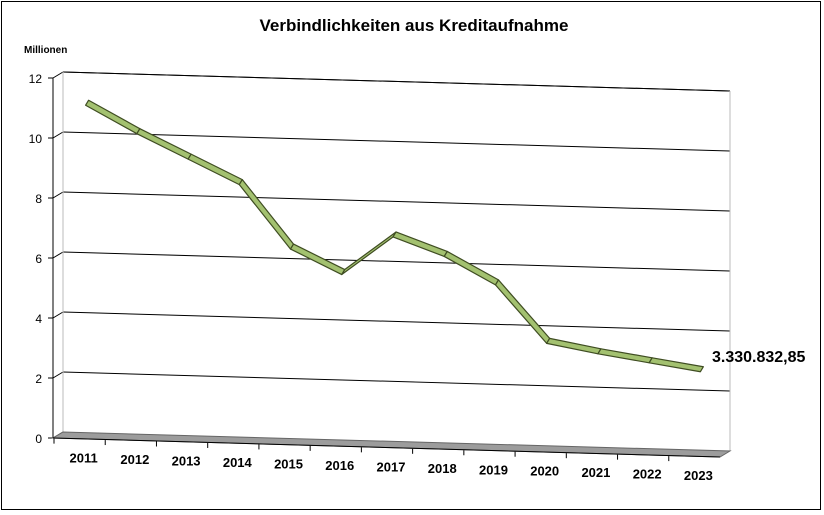 The width and height of the screenshot is (824, 515). What do you see at coordinates (45, 50) in the screenshot?
I see `y-axis-unit-label: Millionen` at bounding box center [45, 50].